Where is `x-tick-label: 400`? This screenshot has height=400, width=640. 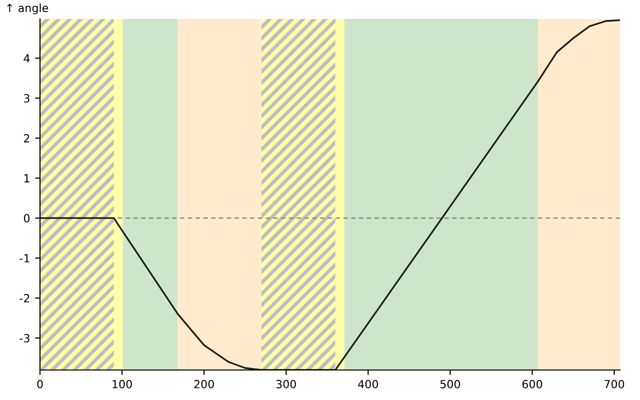
x-tick-label: 400 is located at coordinates (368, 384).